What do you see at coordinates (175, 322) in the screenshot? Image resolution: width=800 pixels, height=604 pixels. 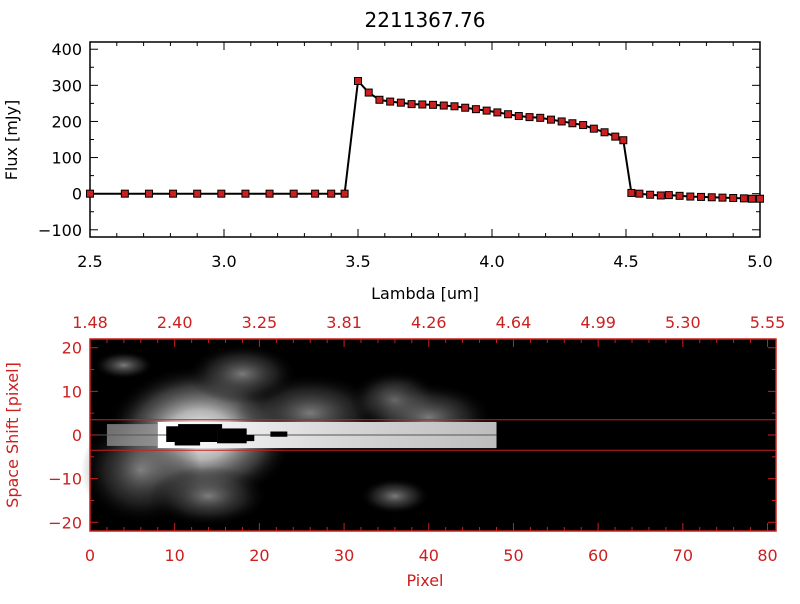 I see `top-tick-label: 2.40` at bounding box center [175, 322].